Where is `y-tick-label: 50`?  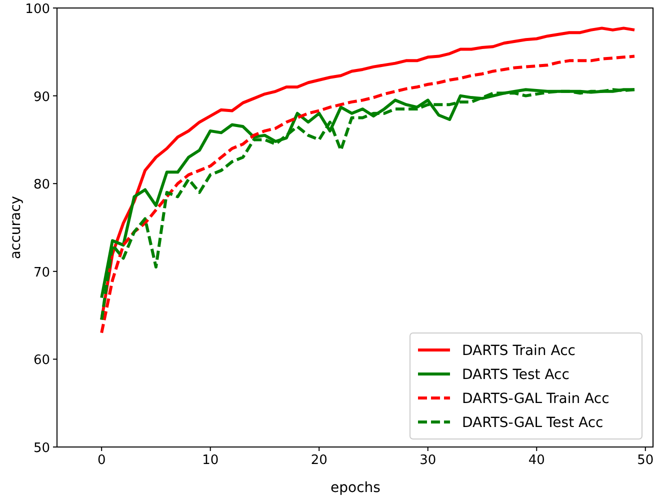
y-tick-label: 50 is located at coordinates (41, 448).